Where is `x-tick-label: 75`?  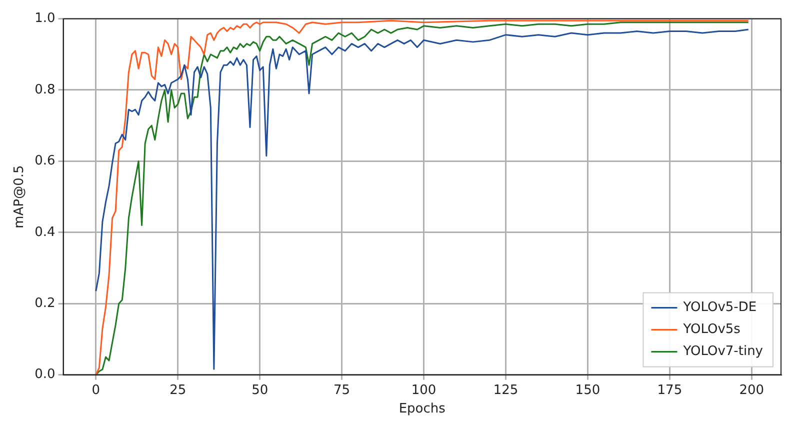 x-tick-label: 75 is located at coordinates (342, 390).